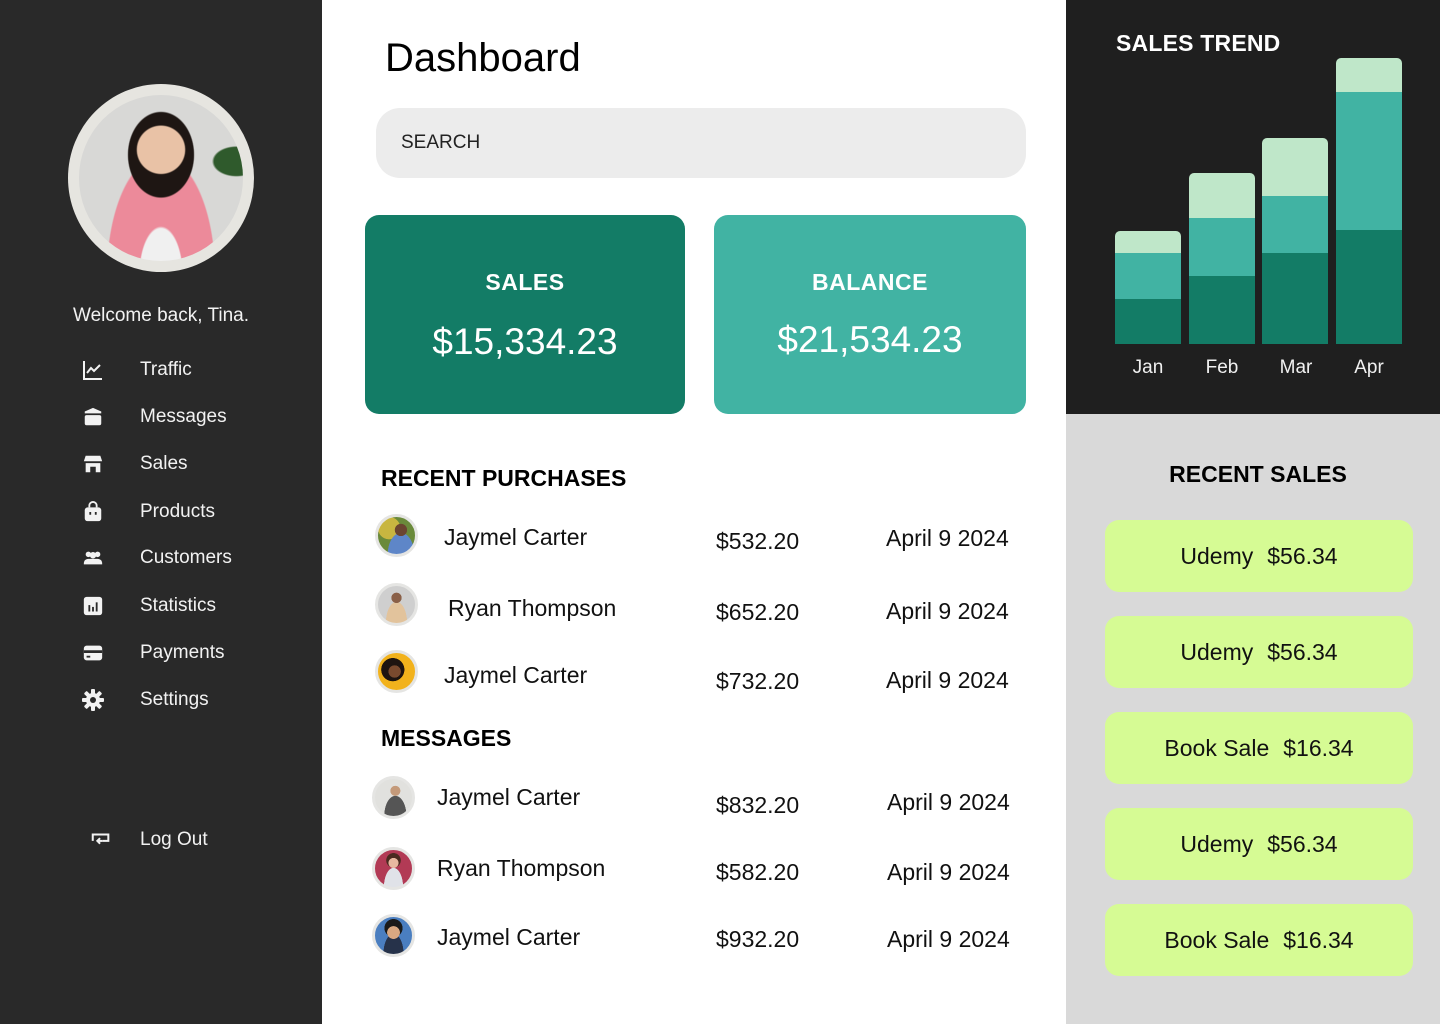 This screenshot has height=1024, width=1440. Describe the element at coordinates (1258, 474) in the screenshot. I see `recent-sales-title: RECENT SALES` at that location.